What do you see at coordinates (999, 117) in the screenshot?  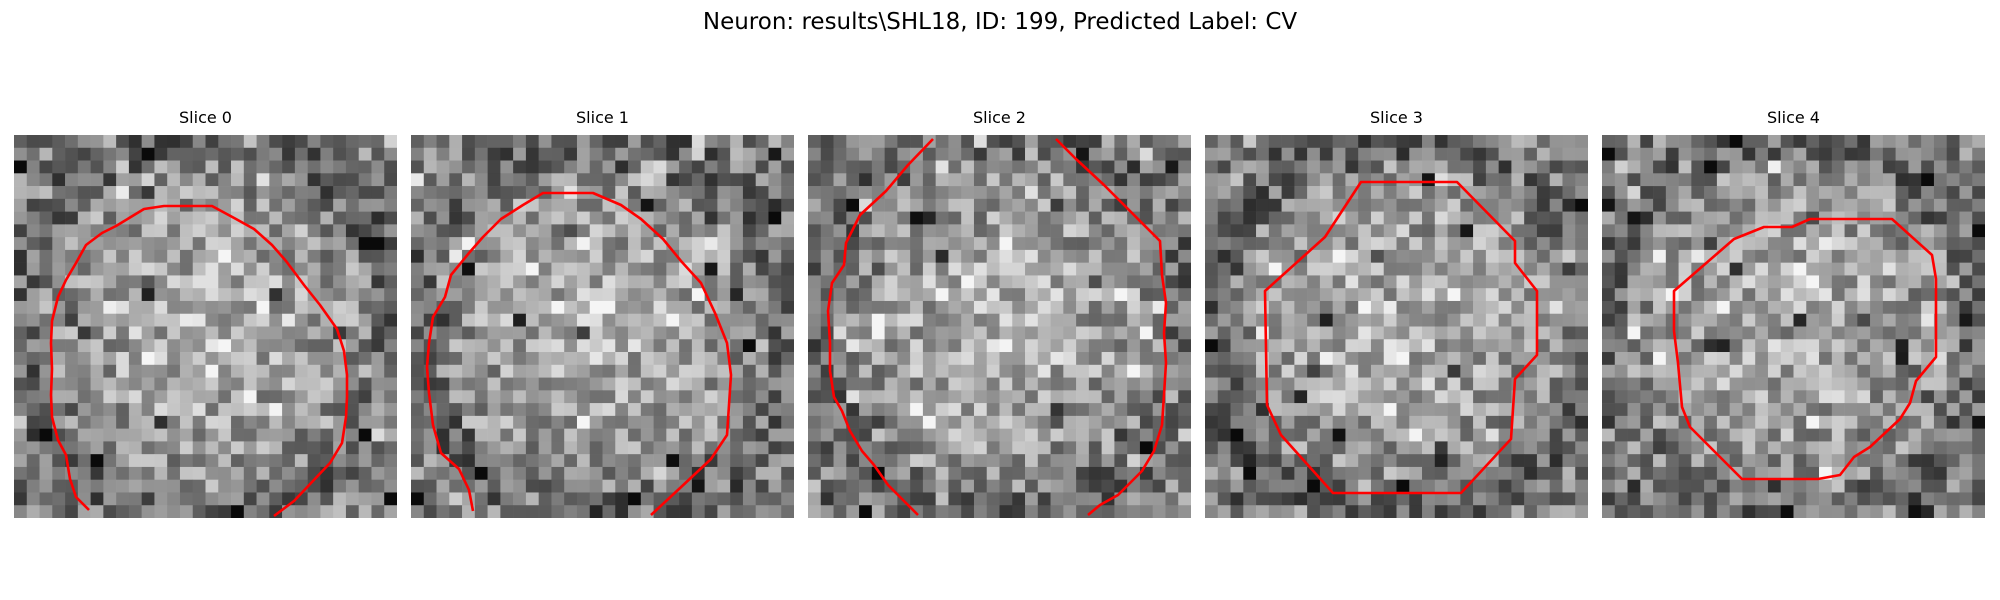 I see `slice-title: Slice 2` at bounding box center [999, 117].